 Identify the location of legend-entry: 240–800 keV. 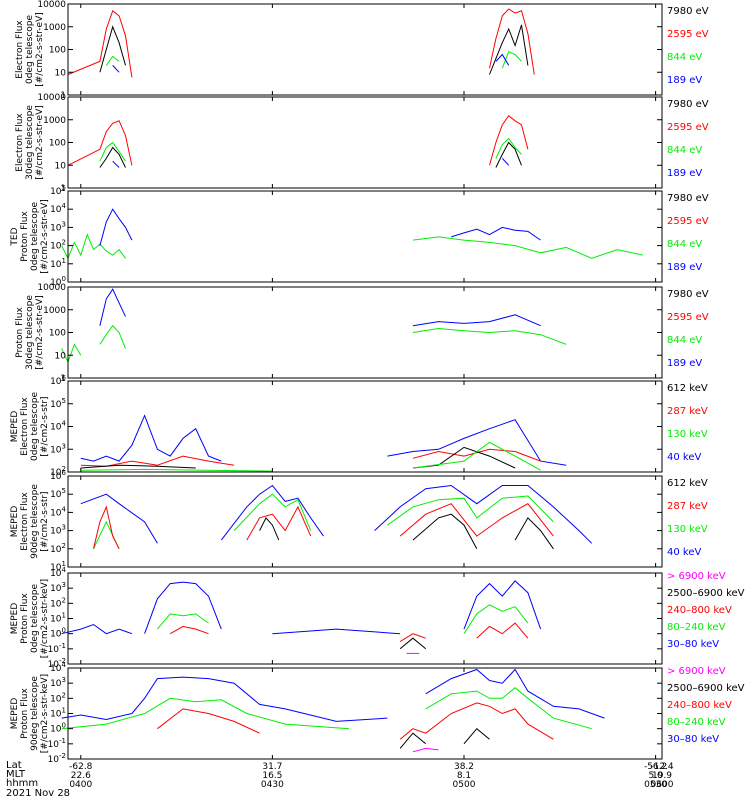
(699, 610).